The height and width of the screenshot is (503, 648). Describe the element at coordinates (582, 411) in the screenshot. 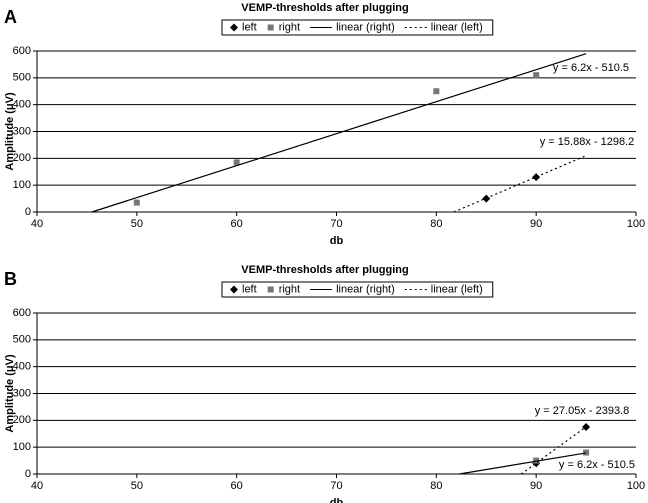

I see `trend-equation: y = 27.05x - 2393.8` at that location.